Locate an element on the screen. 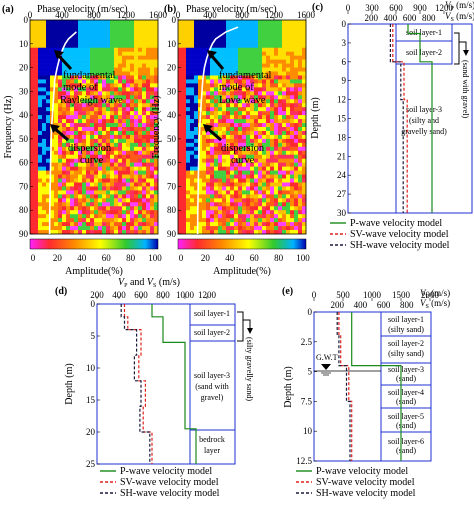  panel-d-layer1: soil layer-1 is located at coordinates (212, 313).